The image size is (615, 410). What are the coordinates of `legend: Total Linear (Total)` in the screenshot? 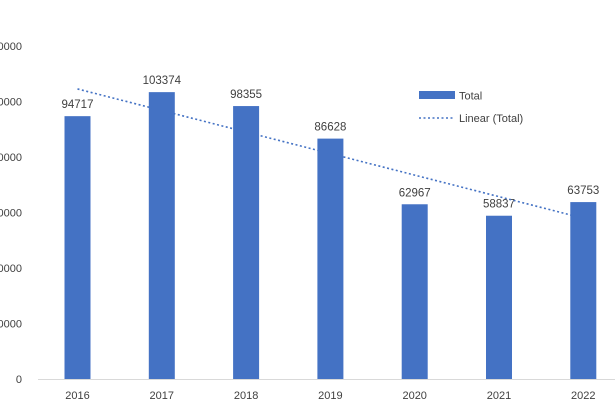 It's located at (471, 108).